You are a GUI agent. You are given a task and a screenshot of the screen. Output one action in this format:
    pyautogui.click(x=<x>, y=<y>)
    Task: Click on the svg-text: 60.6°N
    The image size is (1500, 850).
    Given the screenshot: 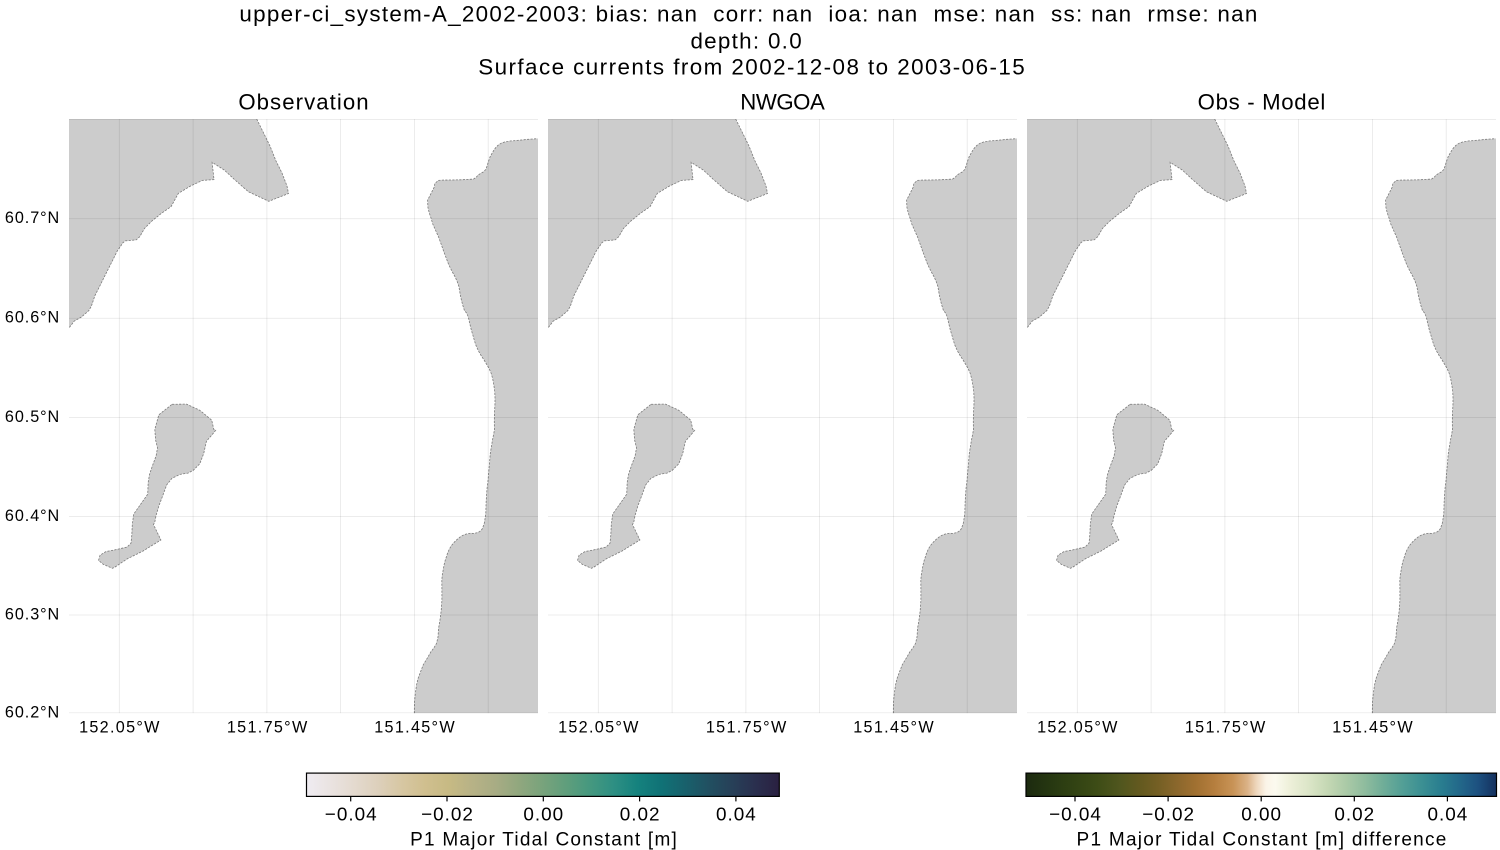 What is the action you would take?
    pyautogui.click(x=32, y=318)
    